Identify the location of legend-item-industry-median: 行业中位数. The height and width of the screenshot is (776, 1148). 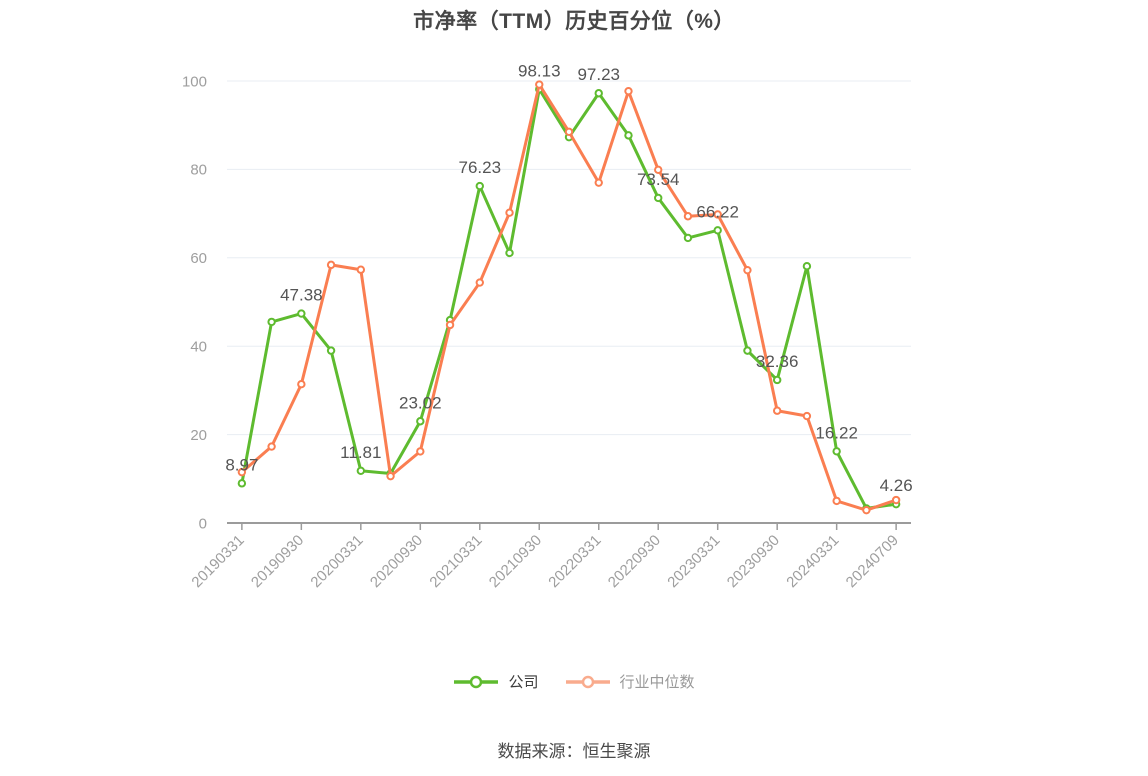
(630, 681).